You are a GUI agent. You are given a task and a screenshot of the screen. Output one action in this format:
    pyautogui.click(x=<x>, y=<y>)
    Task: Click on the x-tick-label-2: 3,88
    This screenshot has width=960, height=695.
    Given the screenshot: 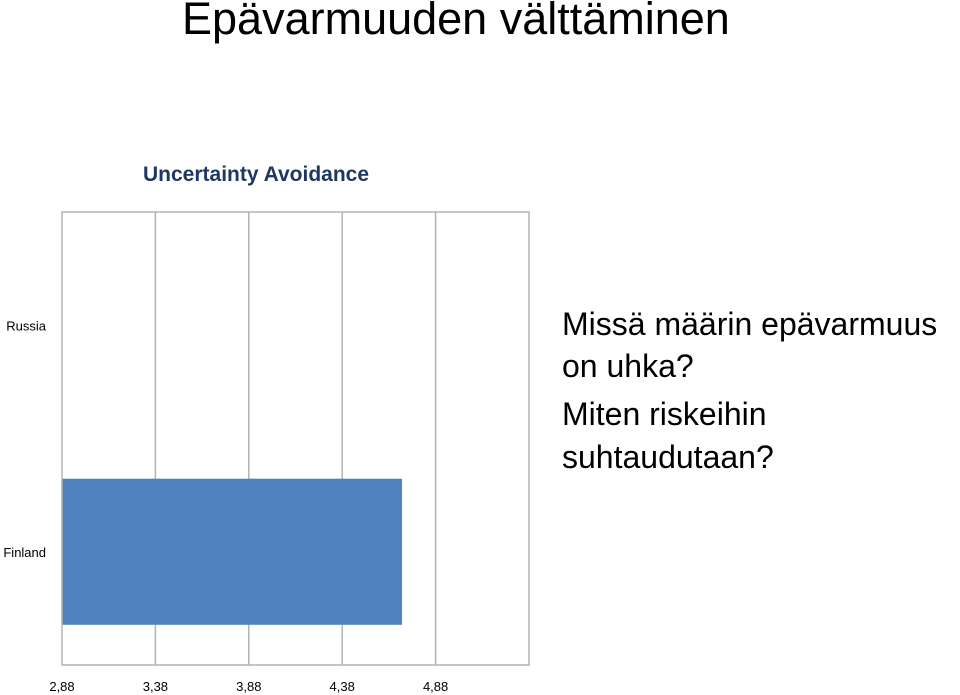 What is the action you would take?
    pyautogui.click(x=248, y=686)
    